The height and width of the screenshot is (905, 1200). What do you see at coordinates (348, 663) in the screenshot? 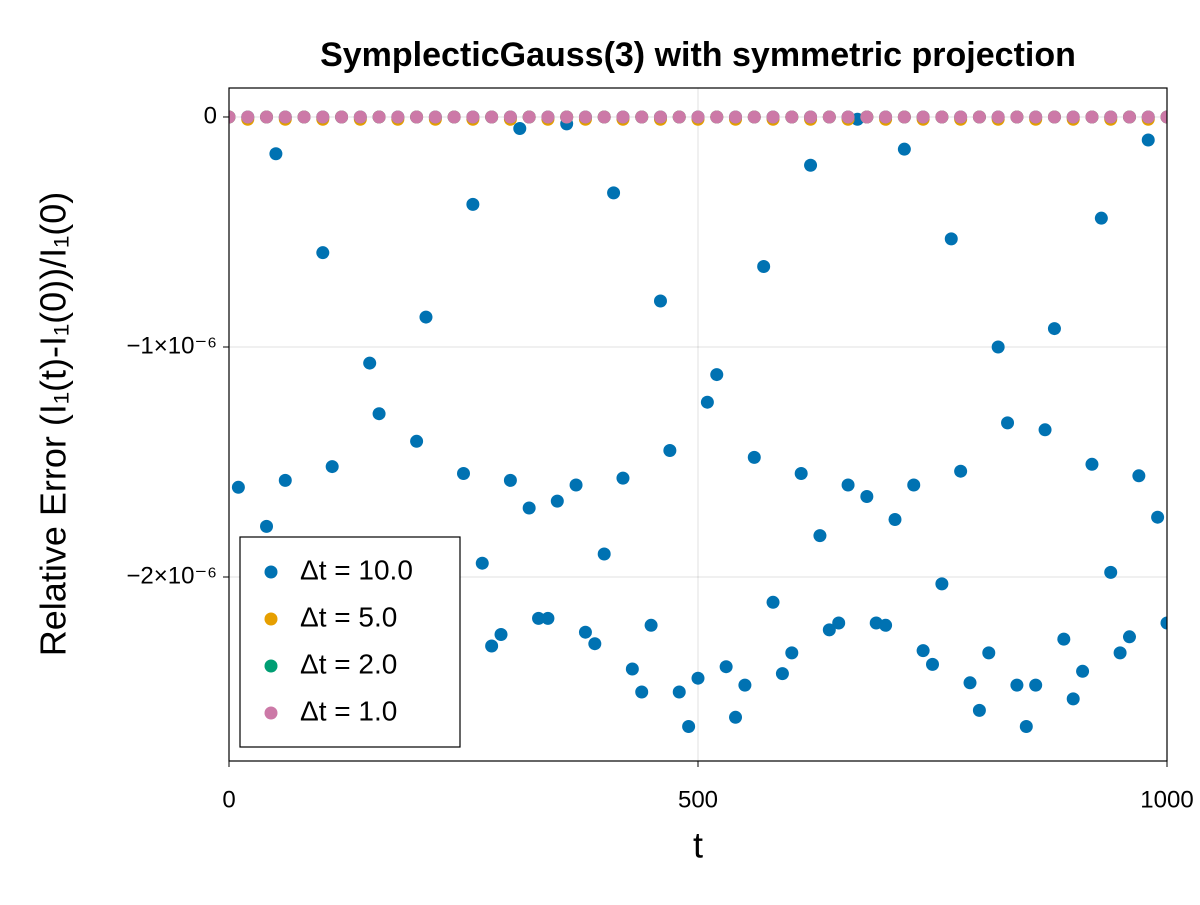
I see `legend-label: Δt = 2.0` at bounding box center [348, 663].